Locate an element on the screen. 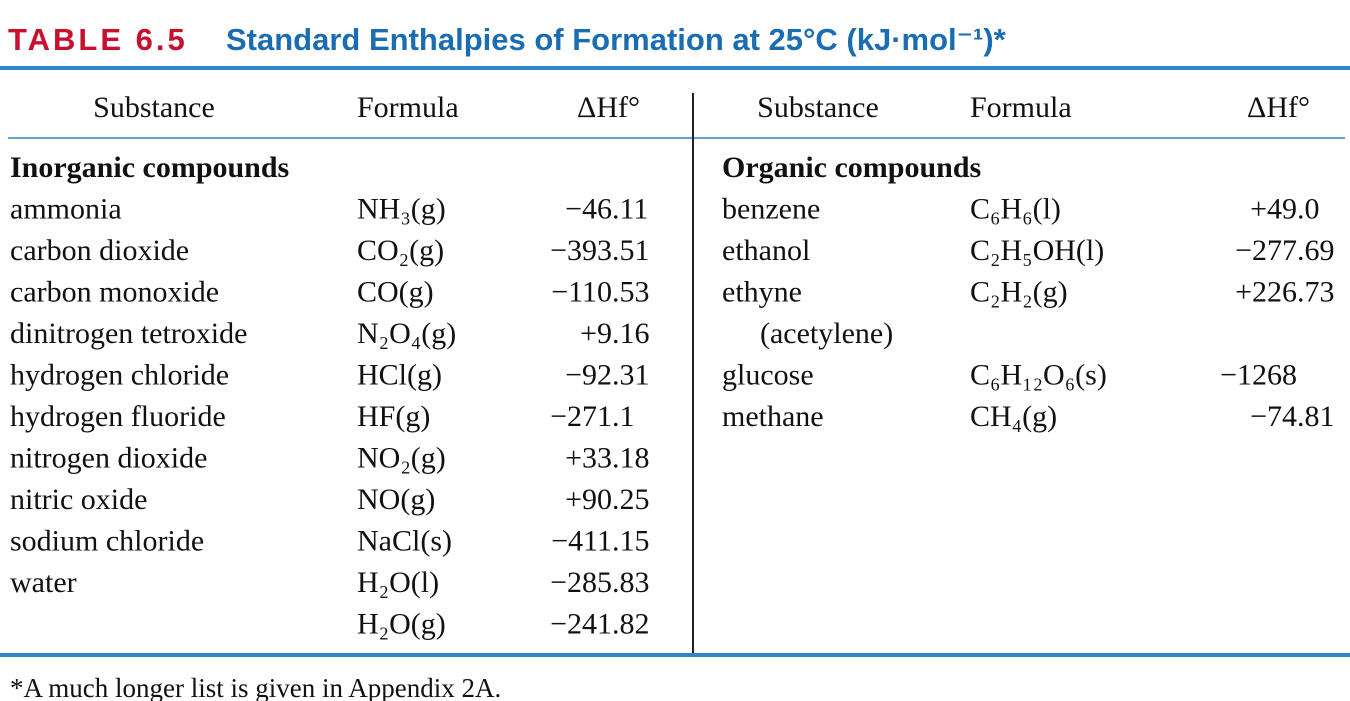 This screenshot has width=1350, height=701. enthalpy-value: −92.31 is located at coordinates (607, 375).